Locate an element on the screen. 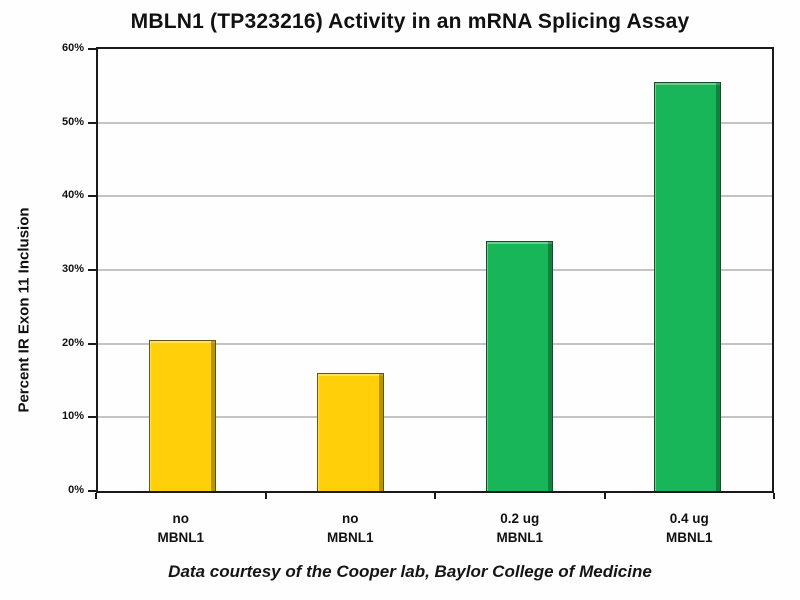 The height and width of the screenshot is (600, 800). y-tick-label: 40% is located at coordinates (72, 195).